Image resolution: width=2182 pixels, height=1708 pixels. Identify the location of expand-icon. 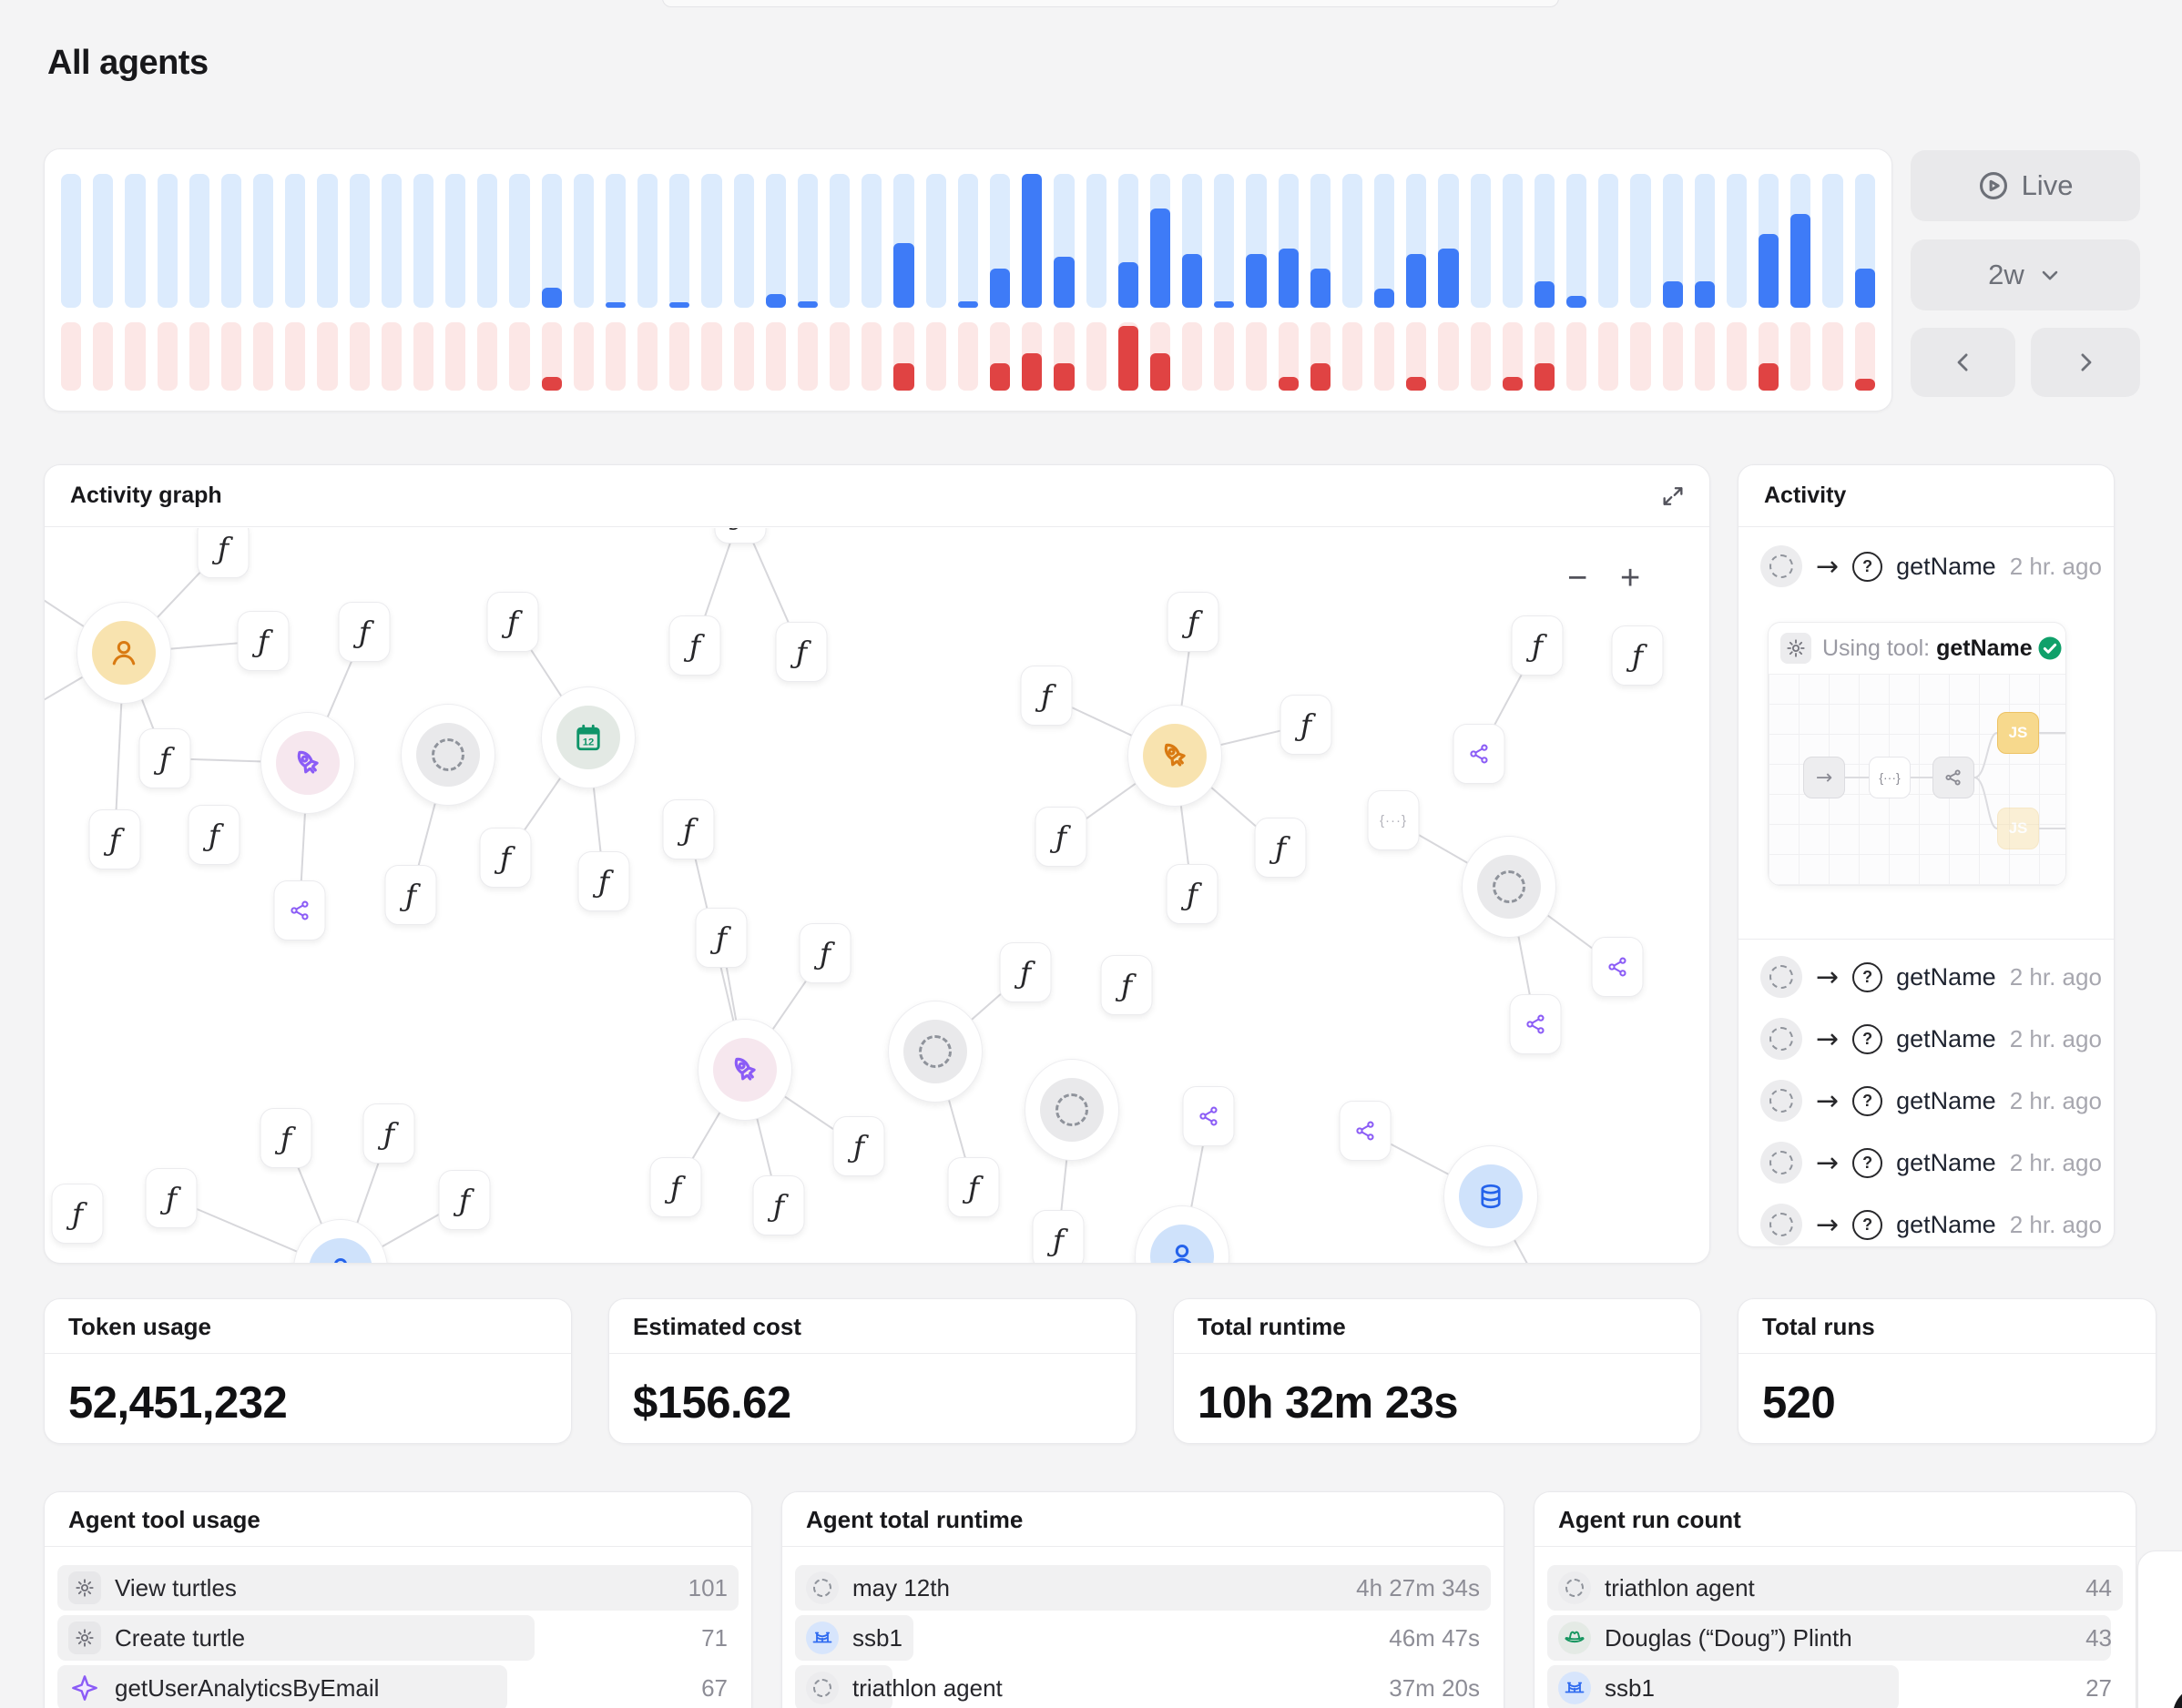
(1673, 496).